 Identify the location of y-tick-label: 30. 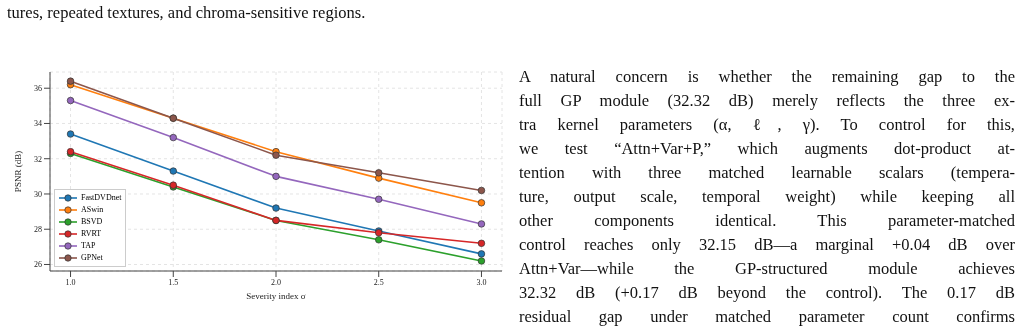
(38, 194).